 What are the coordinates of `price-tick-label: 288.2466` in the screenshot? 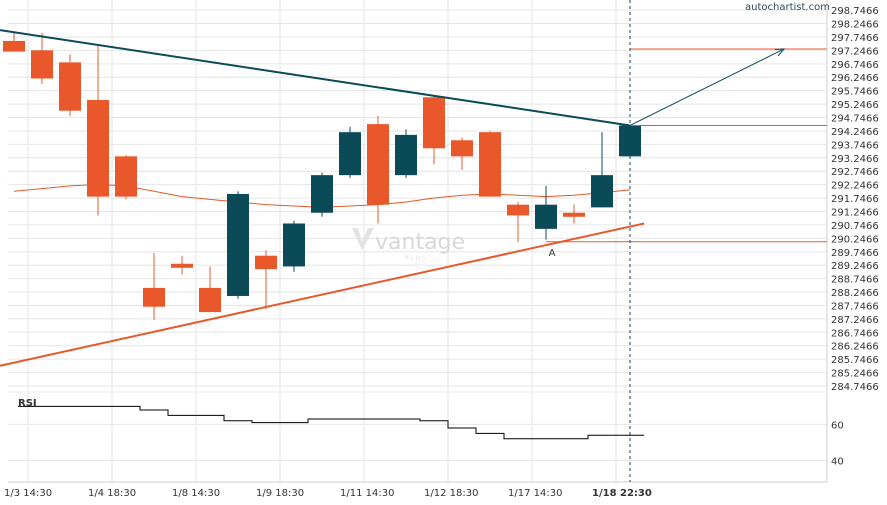 It's located at (855, 293).